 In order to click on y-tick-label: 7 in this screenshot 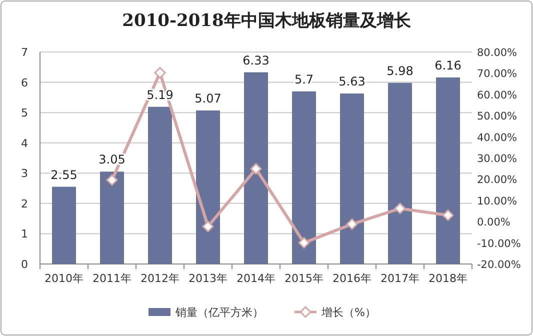, I will do `click(24, 52)`.